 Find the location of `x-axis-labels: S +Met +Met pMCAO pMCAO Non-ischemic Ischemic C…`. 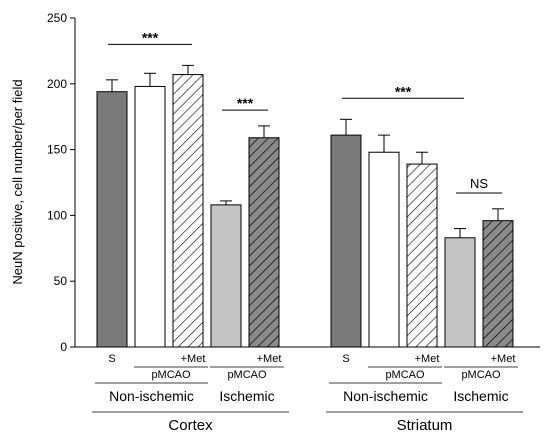

x-axis-labels: S +Met +Met pMCAO pMCAO Non-ischemic Ischemic C… is located at coordinates (307, 393).